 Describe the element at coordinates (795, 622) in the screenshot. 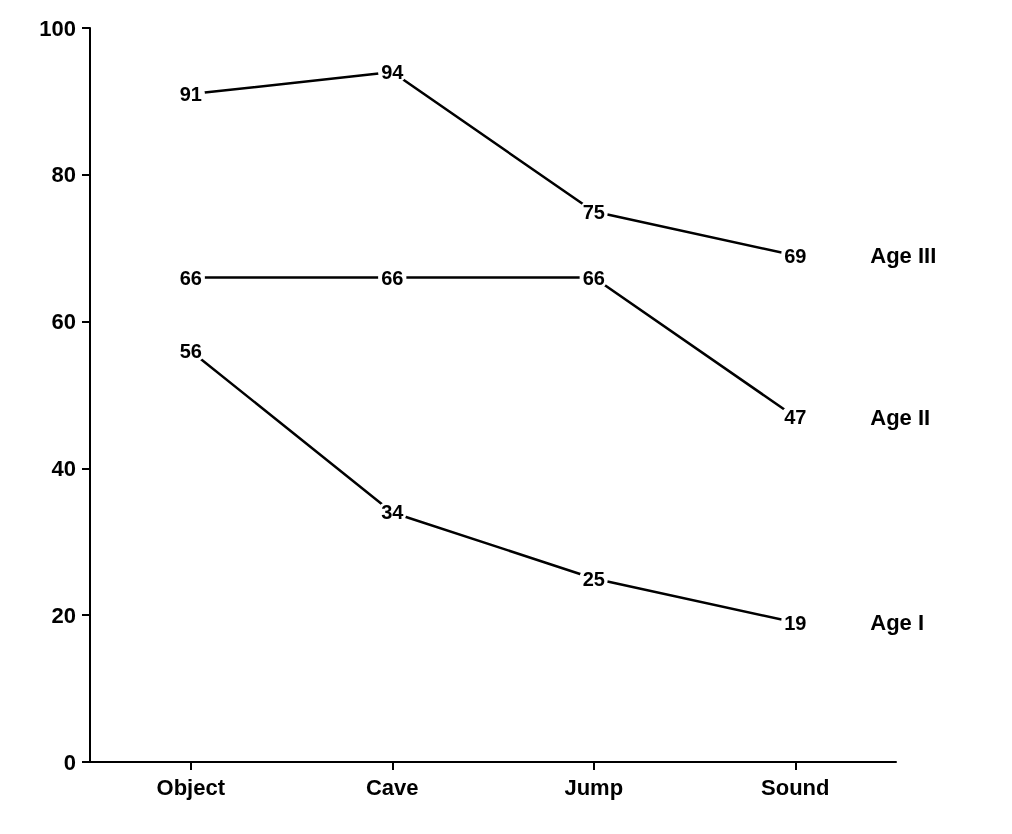

I see `data-label: 19` at that location.